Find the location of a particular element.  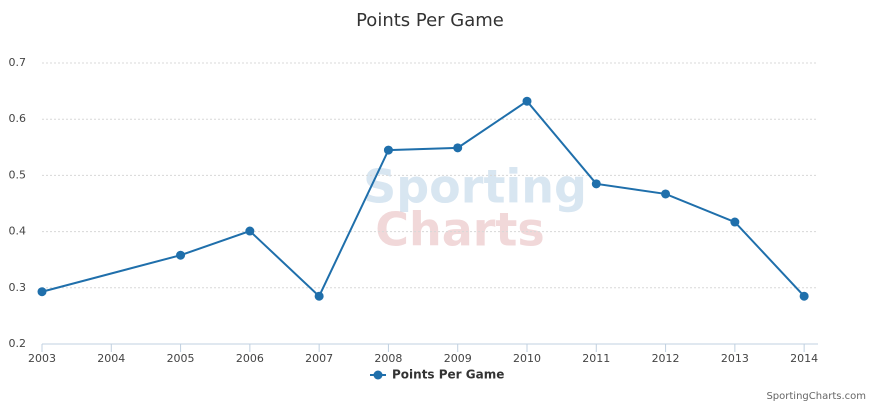

x-tick-label: 2012 is located at coordinates (666, 358).